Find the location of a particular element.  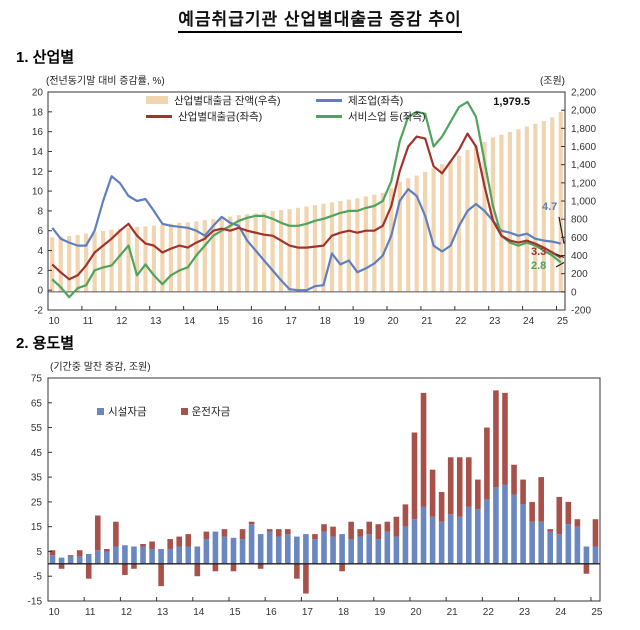

chart1-right-unit-label: (조원) is located at coordinates (552, 81).